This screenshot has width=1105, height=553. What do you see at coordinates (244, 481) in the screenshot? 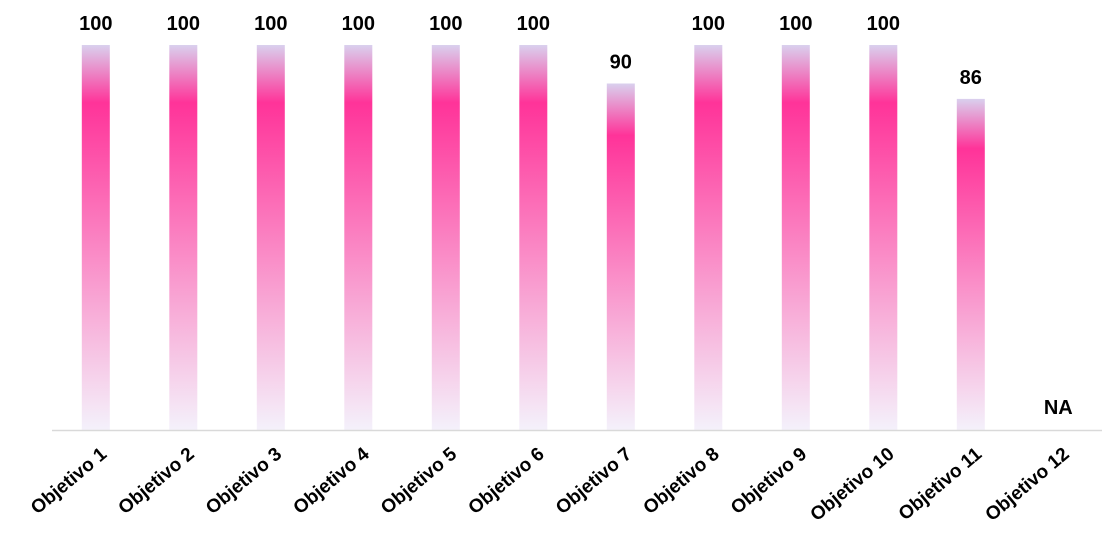
I see `x-tick-label-3: Objetivo 3` at bounding box center [244, 481].